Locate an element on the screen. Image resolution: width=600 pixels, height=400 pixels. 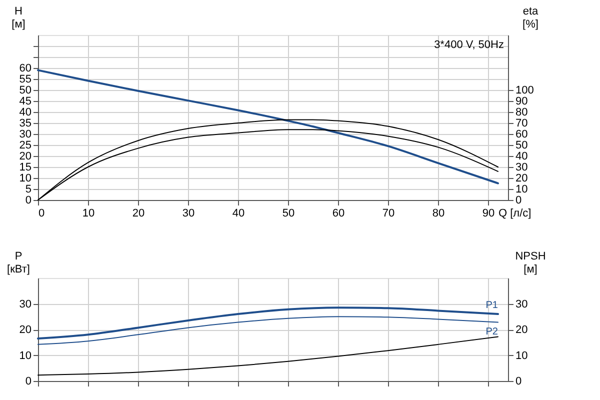
y-tick-label: 5 is located at coordinates (28, 190).